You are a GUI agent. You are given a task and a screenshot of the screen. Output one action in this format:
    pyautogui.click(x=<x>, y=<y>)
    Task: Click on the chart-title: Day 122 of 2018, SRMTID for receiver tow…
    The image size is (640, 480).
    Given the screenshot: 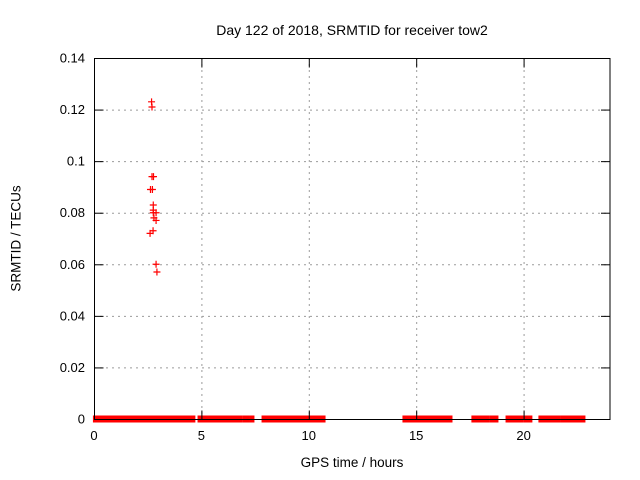 What is the action you would take?
    pyautogui.click(x=352, y=30)
    